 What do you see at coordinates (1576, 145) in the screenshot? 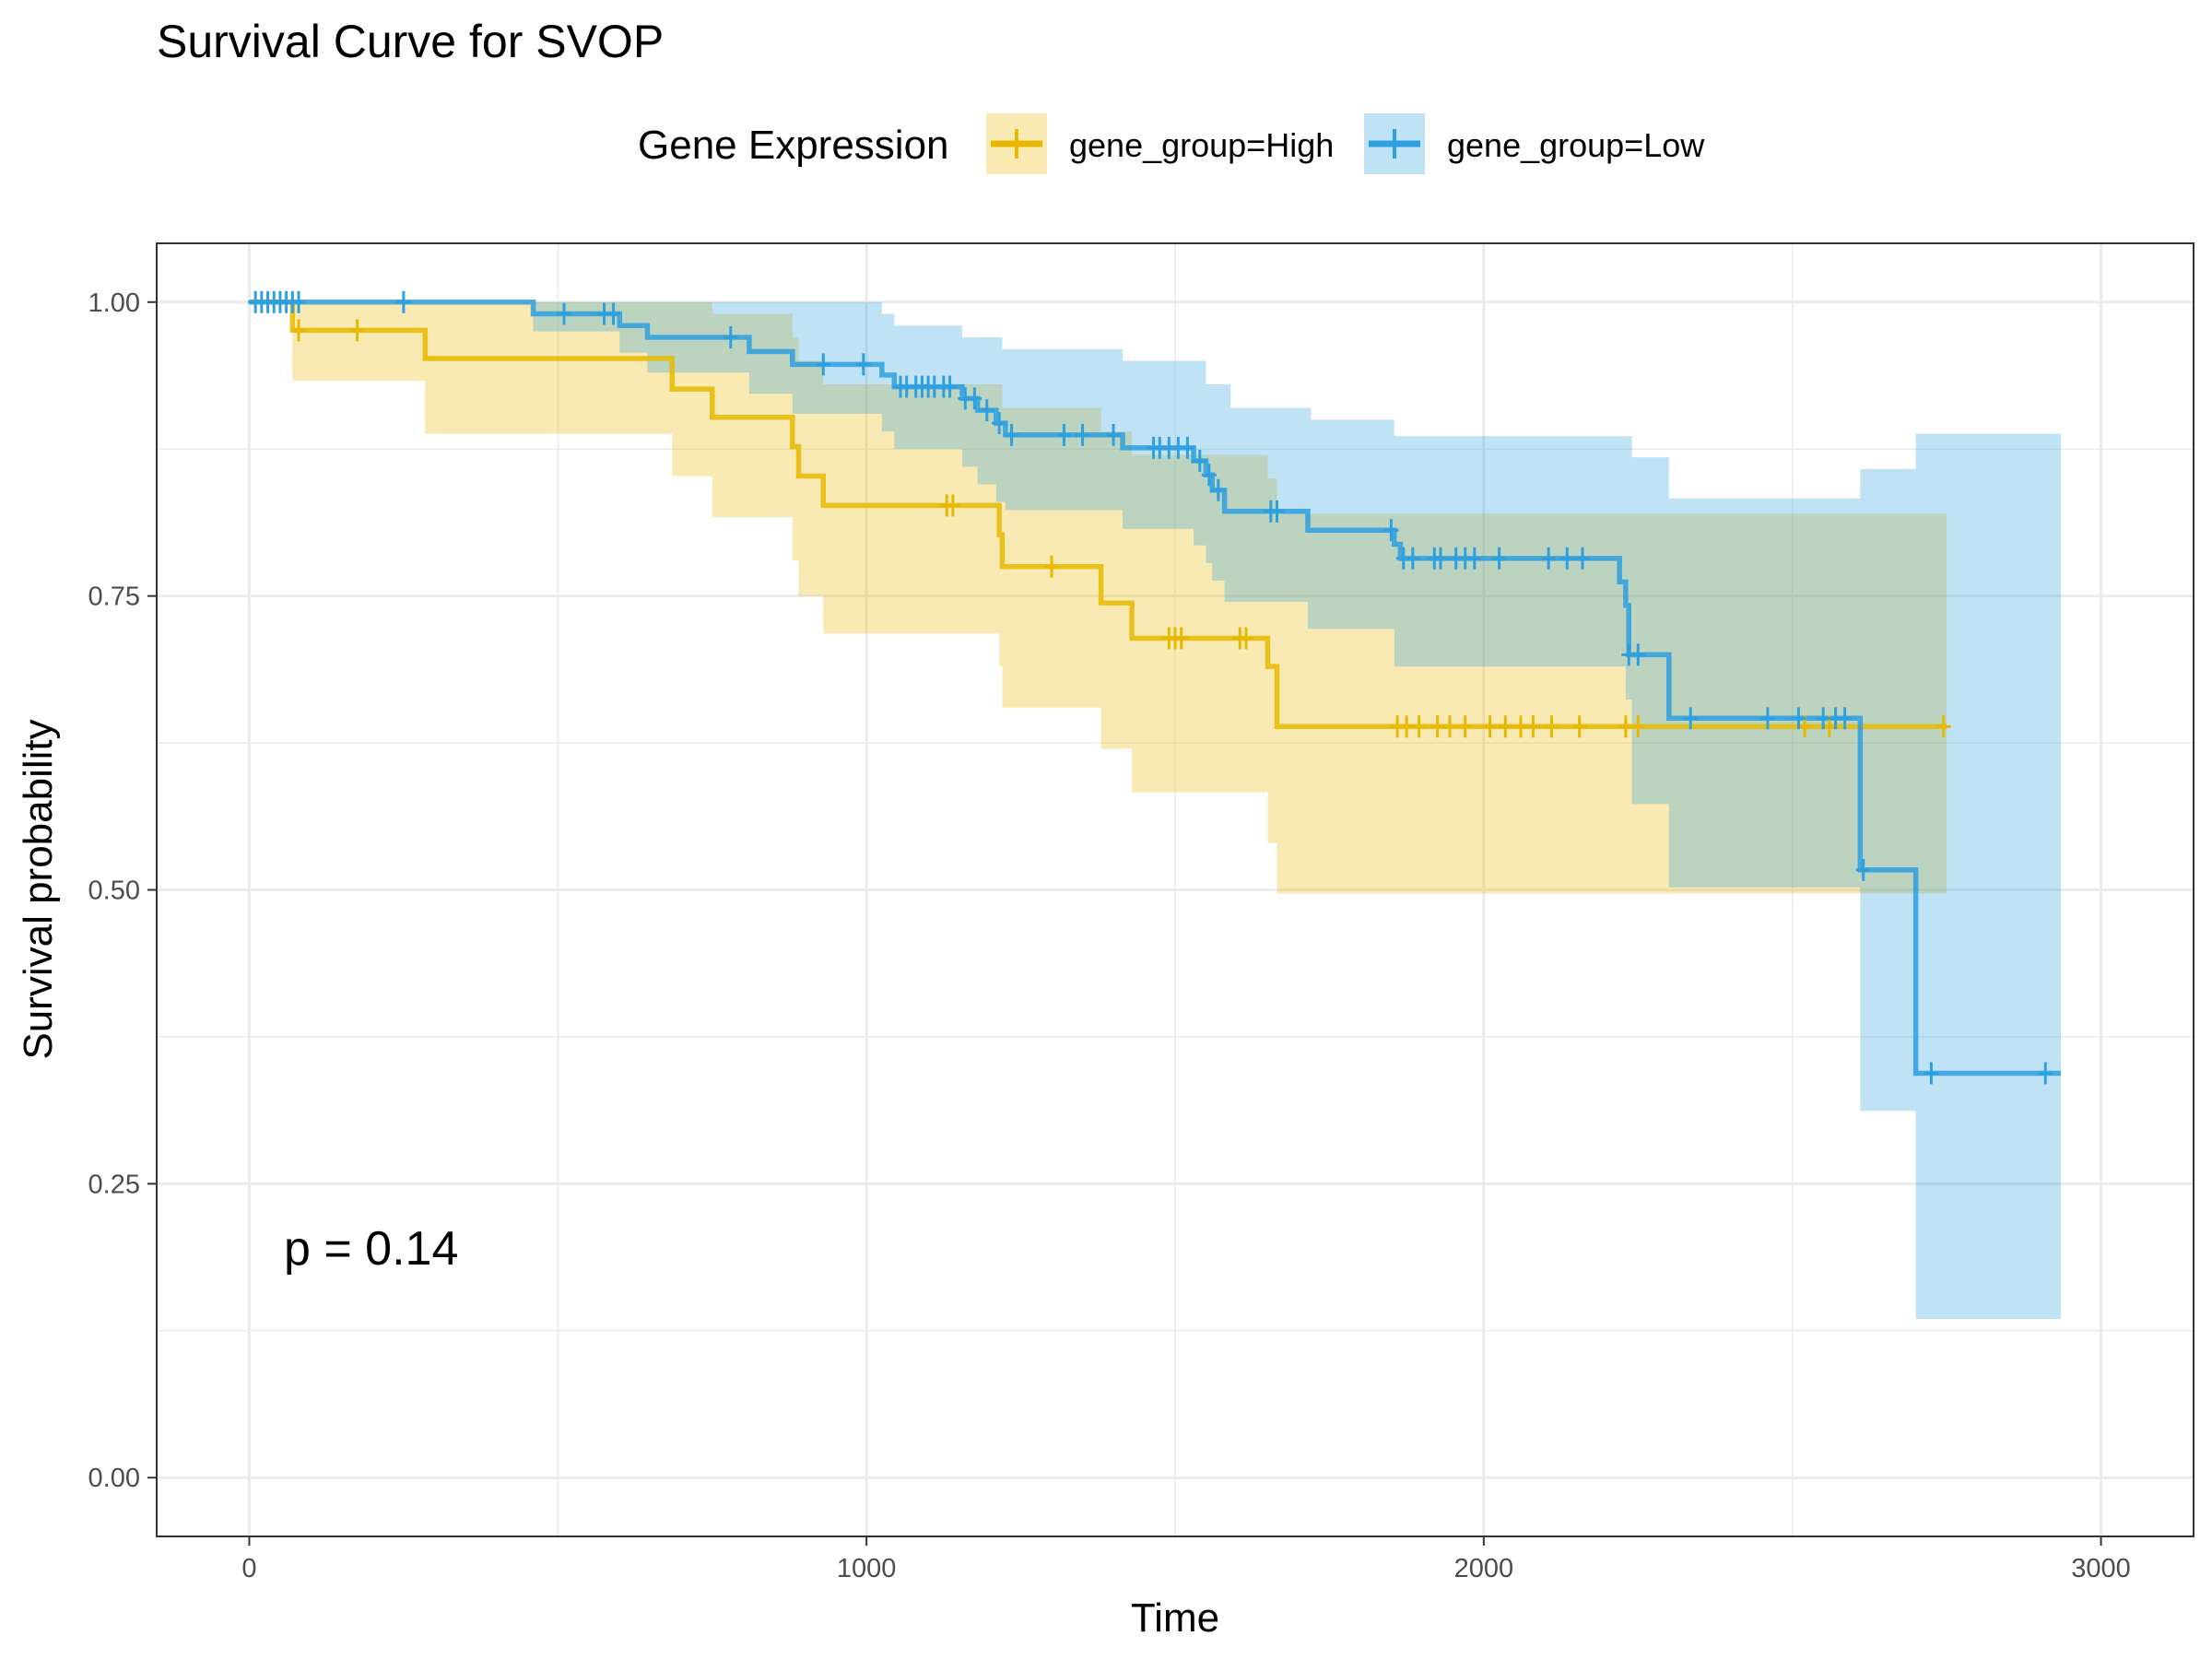
I see `legend-label-low: gene_group=Low` at bounding box center [1576, 145].